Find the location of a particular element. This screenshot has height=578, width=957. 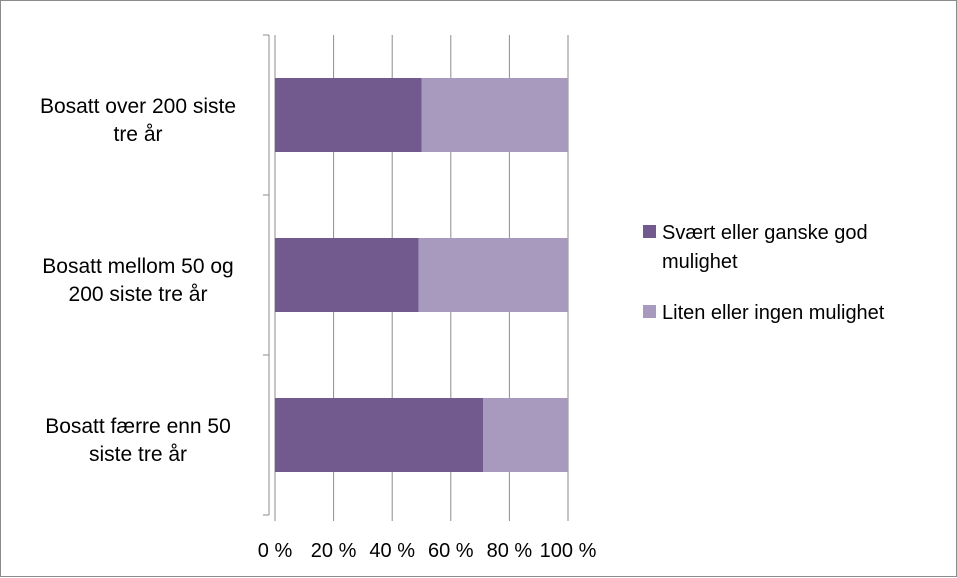

x-tick-label: 0 % is located at coordinates (275, 551).